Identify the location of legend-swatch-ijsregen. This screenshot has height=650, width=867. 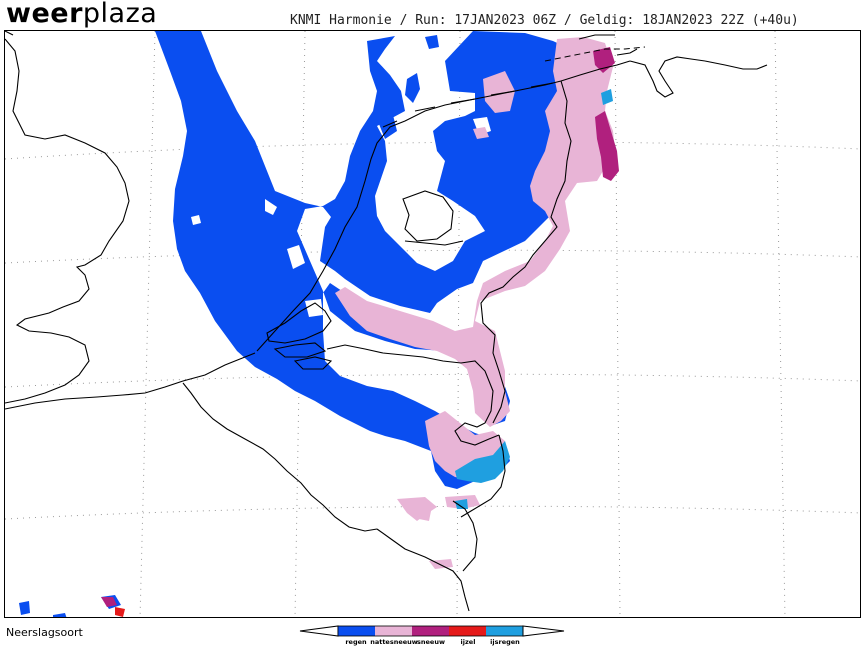
(504, 631).